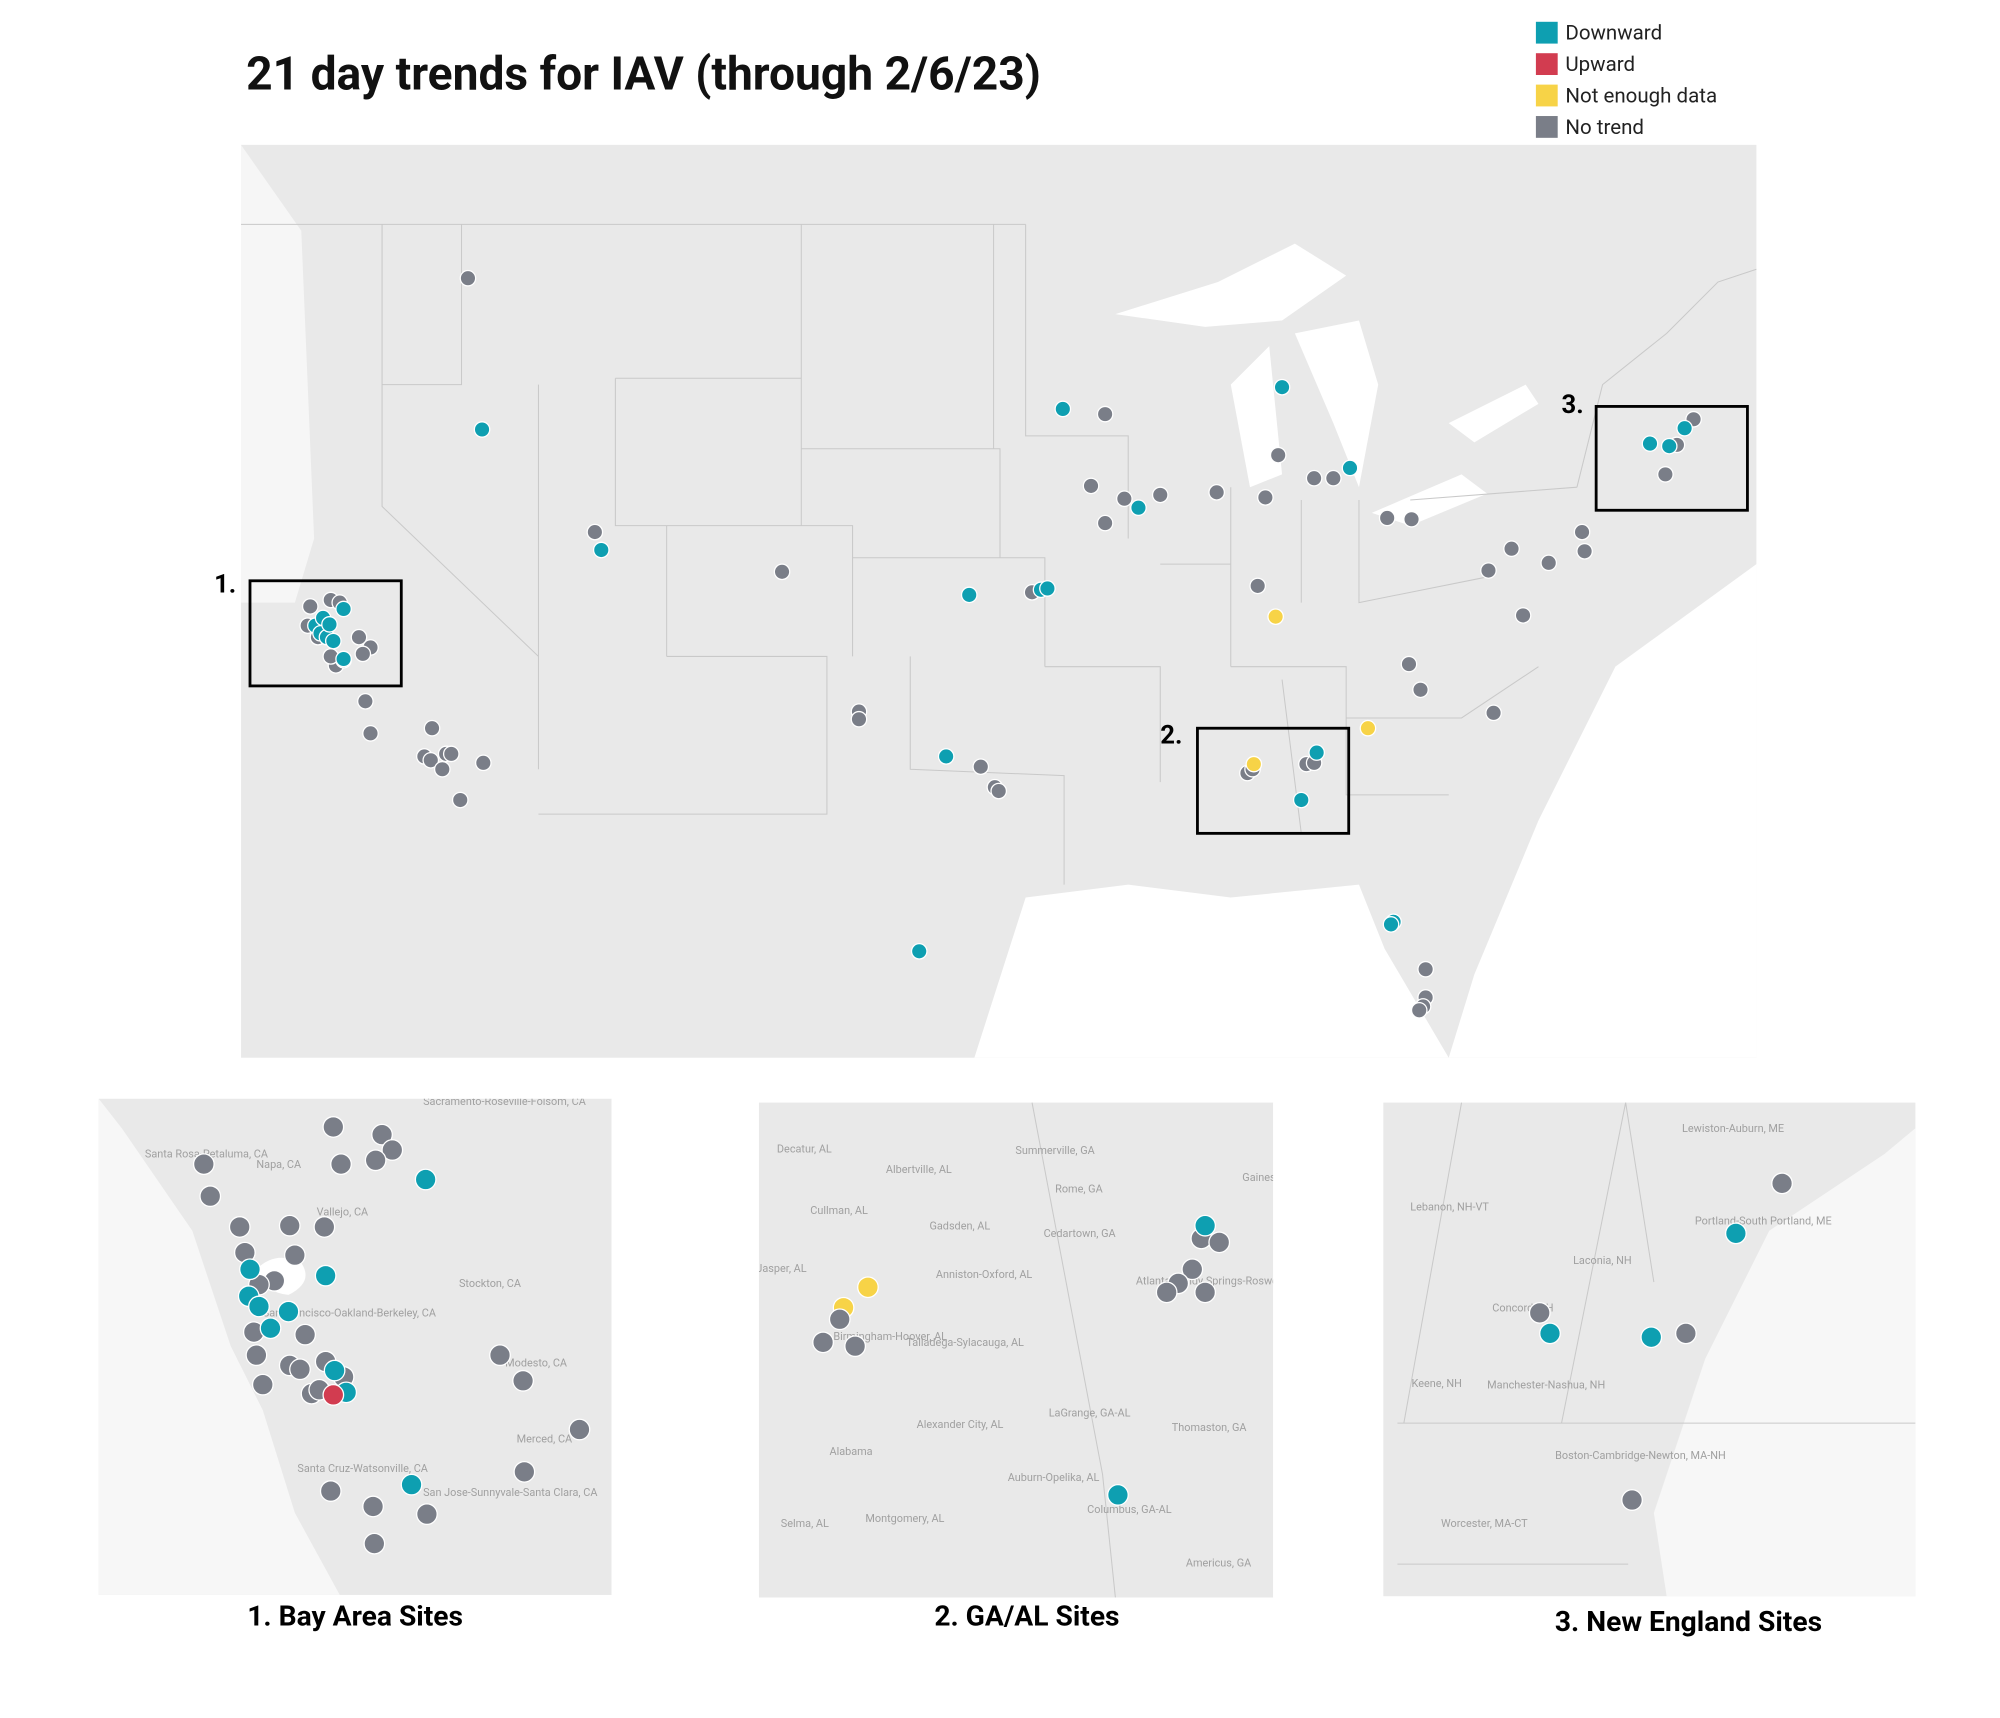 This screenshot has height=1718, width=2000. I want to click on place-label: Boston-Cambridge-Newton, MA-NH, so click(1640, 1455).